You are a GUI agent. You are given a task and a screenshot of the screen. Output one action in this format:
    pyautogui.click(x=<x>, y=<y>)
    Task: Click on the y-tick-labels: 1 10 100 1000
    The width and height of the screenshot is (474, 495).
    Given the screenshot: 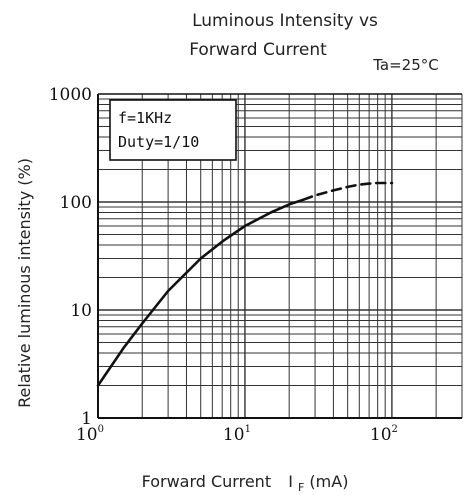 What is the action you would take?
    pyautogui.click(x=70, y=257)
    